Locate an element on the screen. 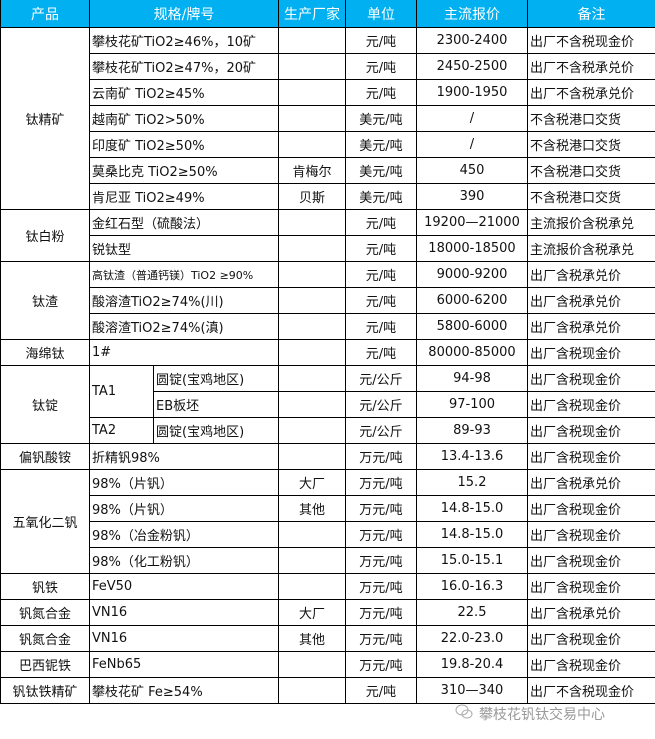  product-cell: 钛锭 is located at coordinates (45, 404).